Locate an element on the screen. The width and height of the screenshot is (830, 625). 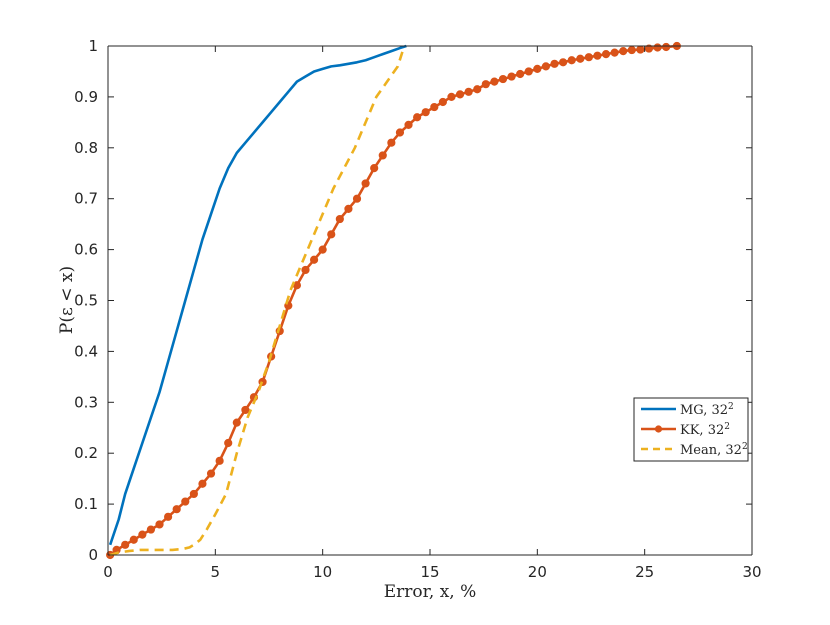
x-tick-label: 25 is located at coordinates (644, 572).